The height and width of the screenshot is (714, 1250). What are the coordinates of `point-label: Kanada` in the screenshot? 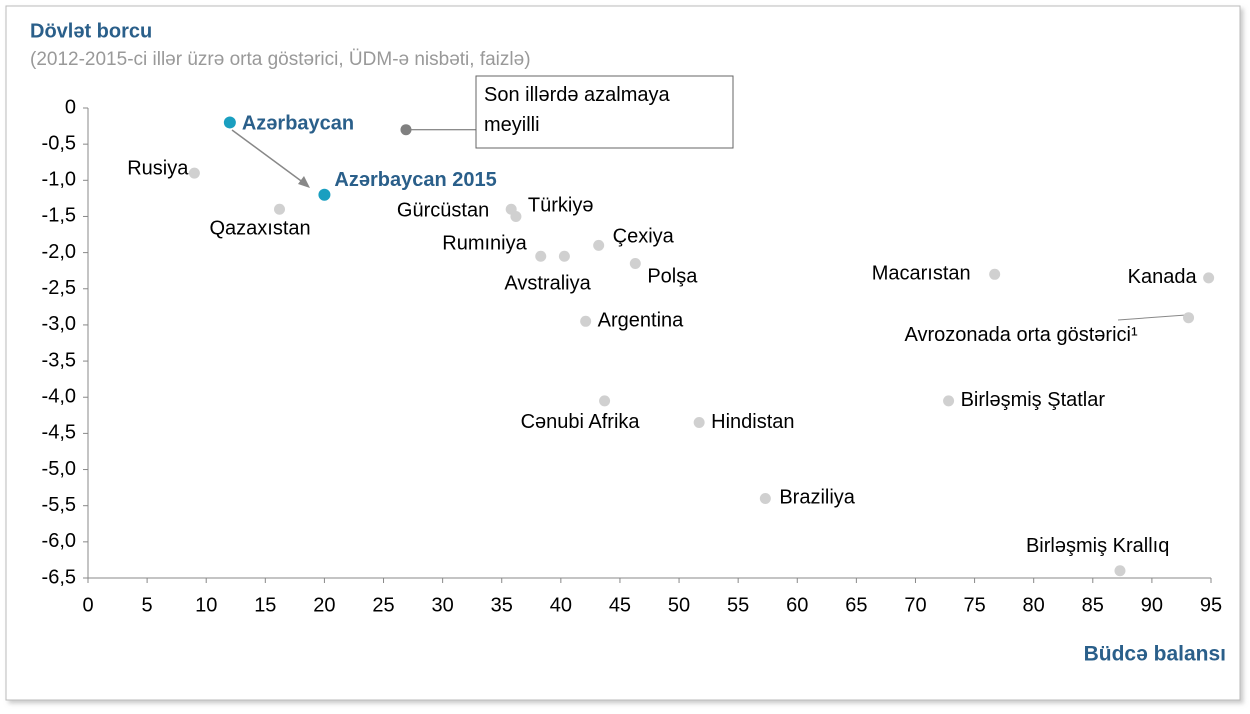 It's located at (1163, 277).